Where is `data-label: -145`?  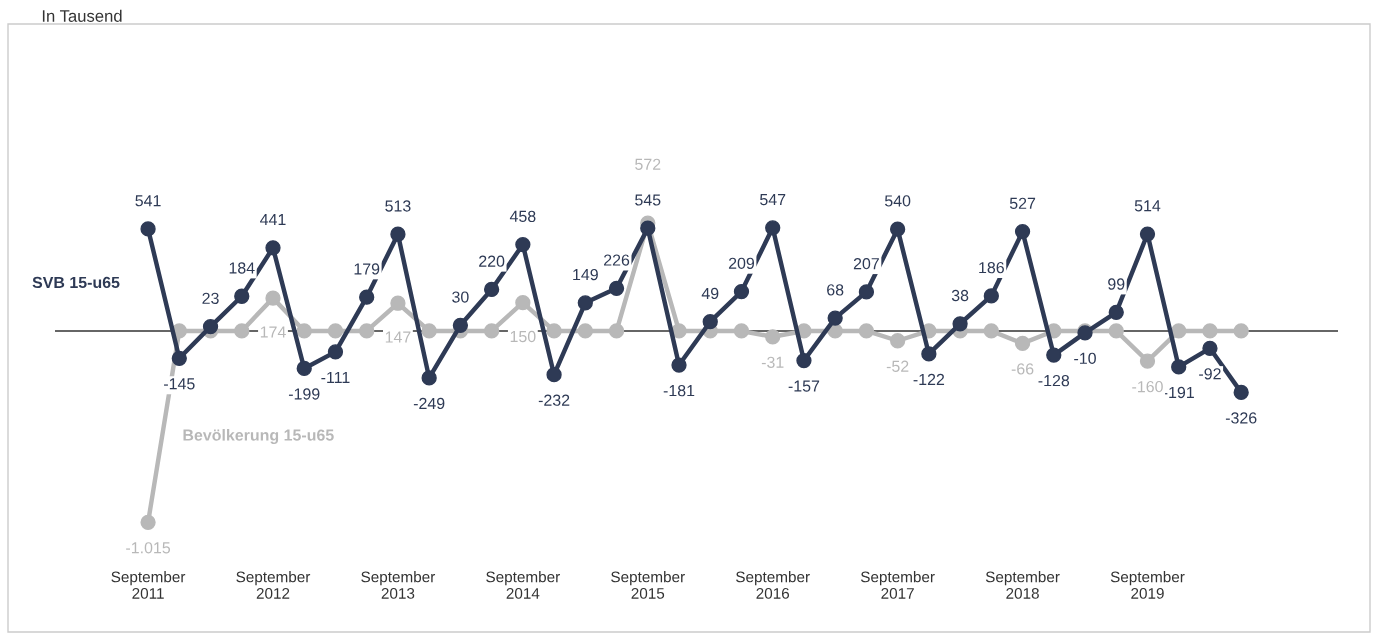 data-label: -145 is located at coordinates (179, 384).